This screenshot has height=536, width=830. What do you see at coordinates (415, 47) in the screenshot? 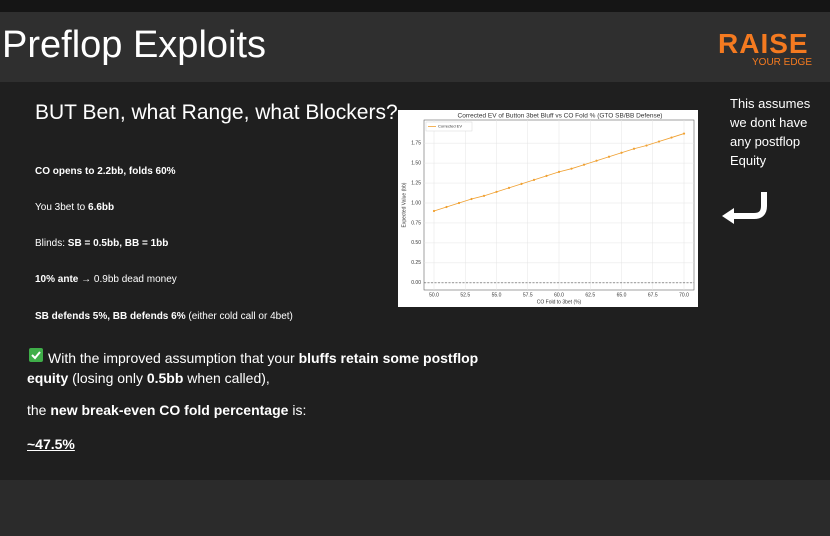
I see `header` at bounding box center [415, 47].